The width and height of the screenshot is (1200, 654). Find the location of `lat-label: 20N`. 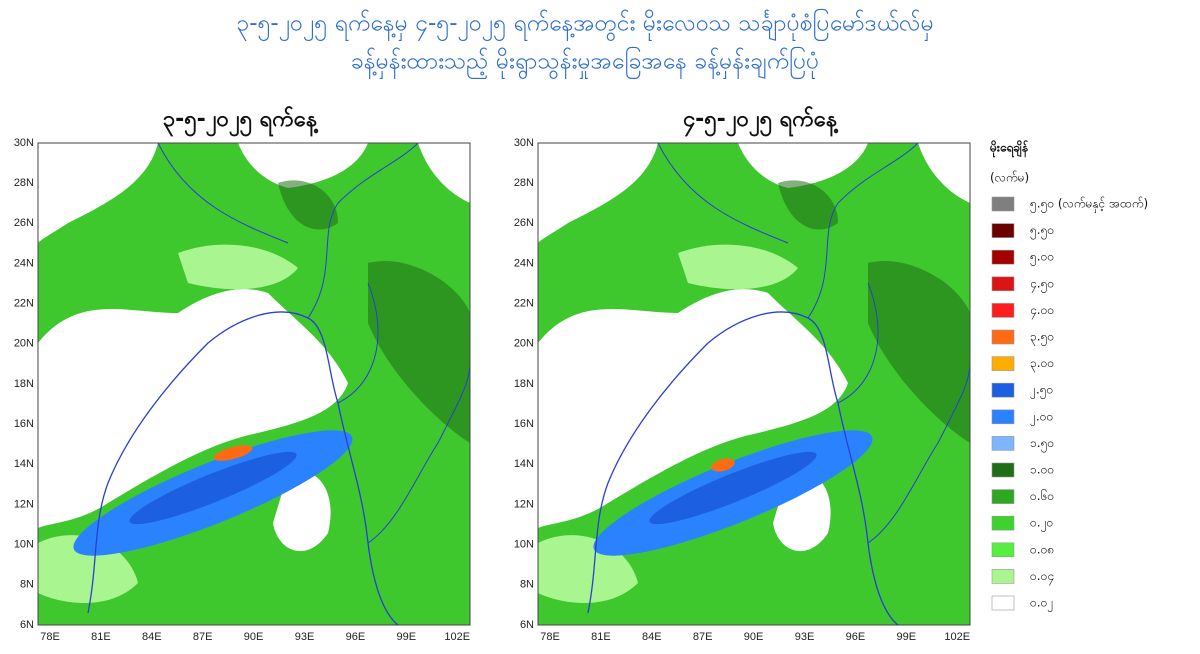

lat-label: 20N is located at coordinates (24, 344).